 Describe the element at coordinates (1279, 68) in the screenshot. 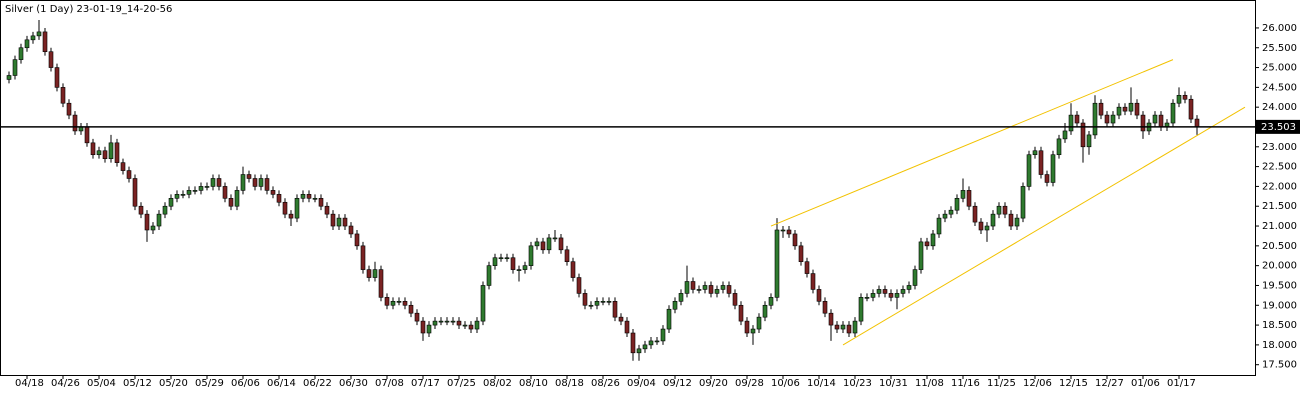

I see `y-tick-label: 25.000` at that location.